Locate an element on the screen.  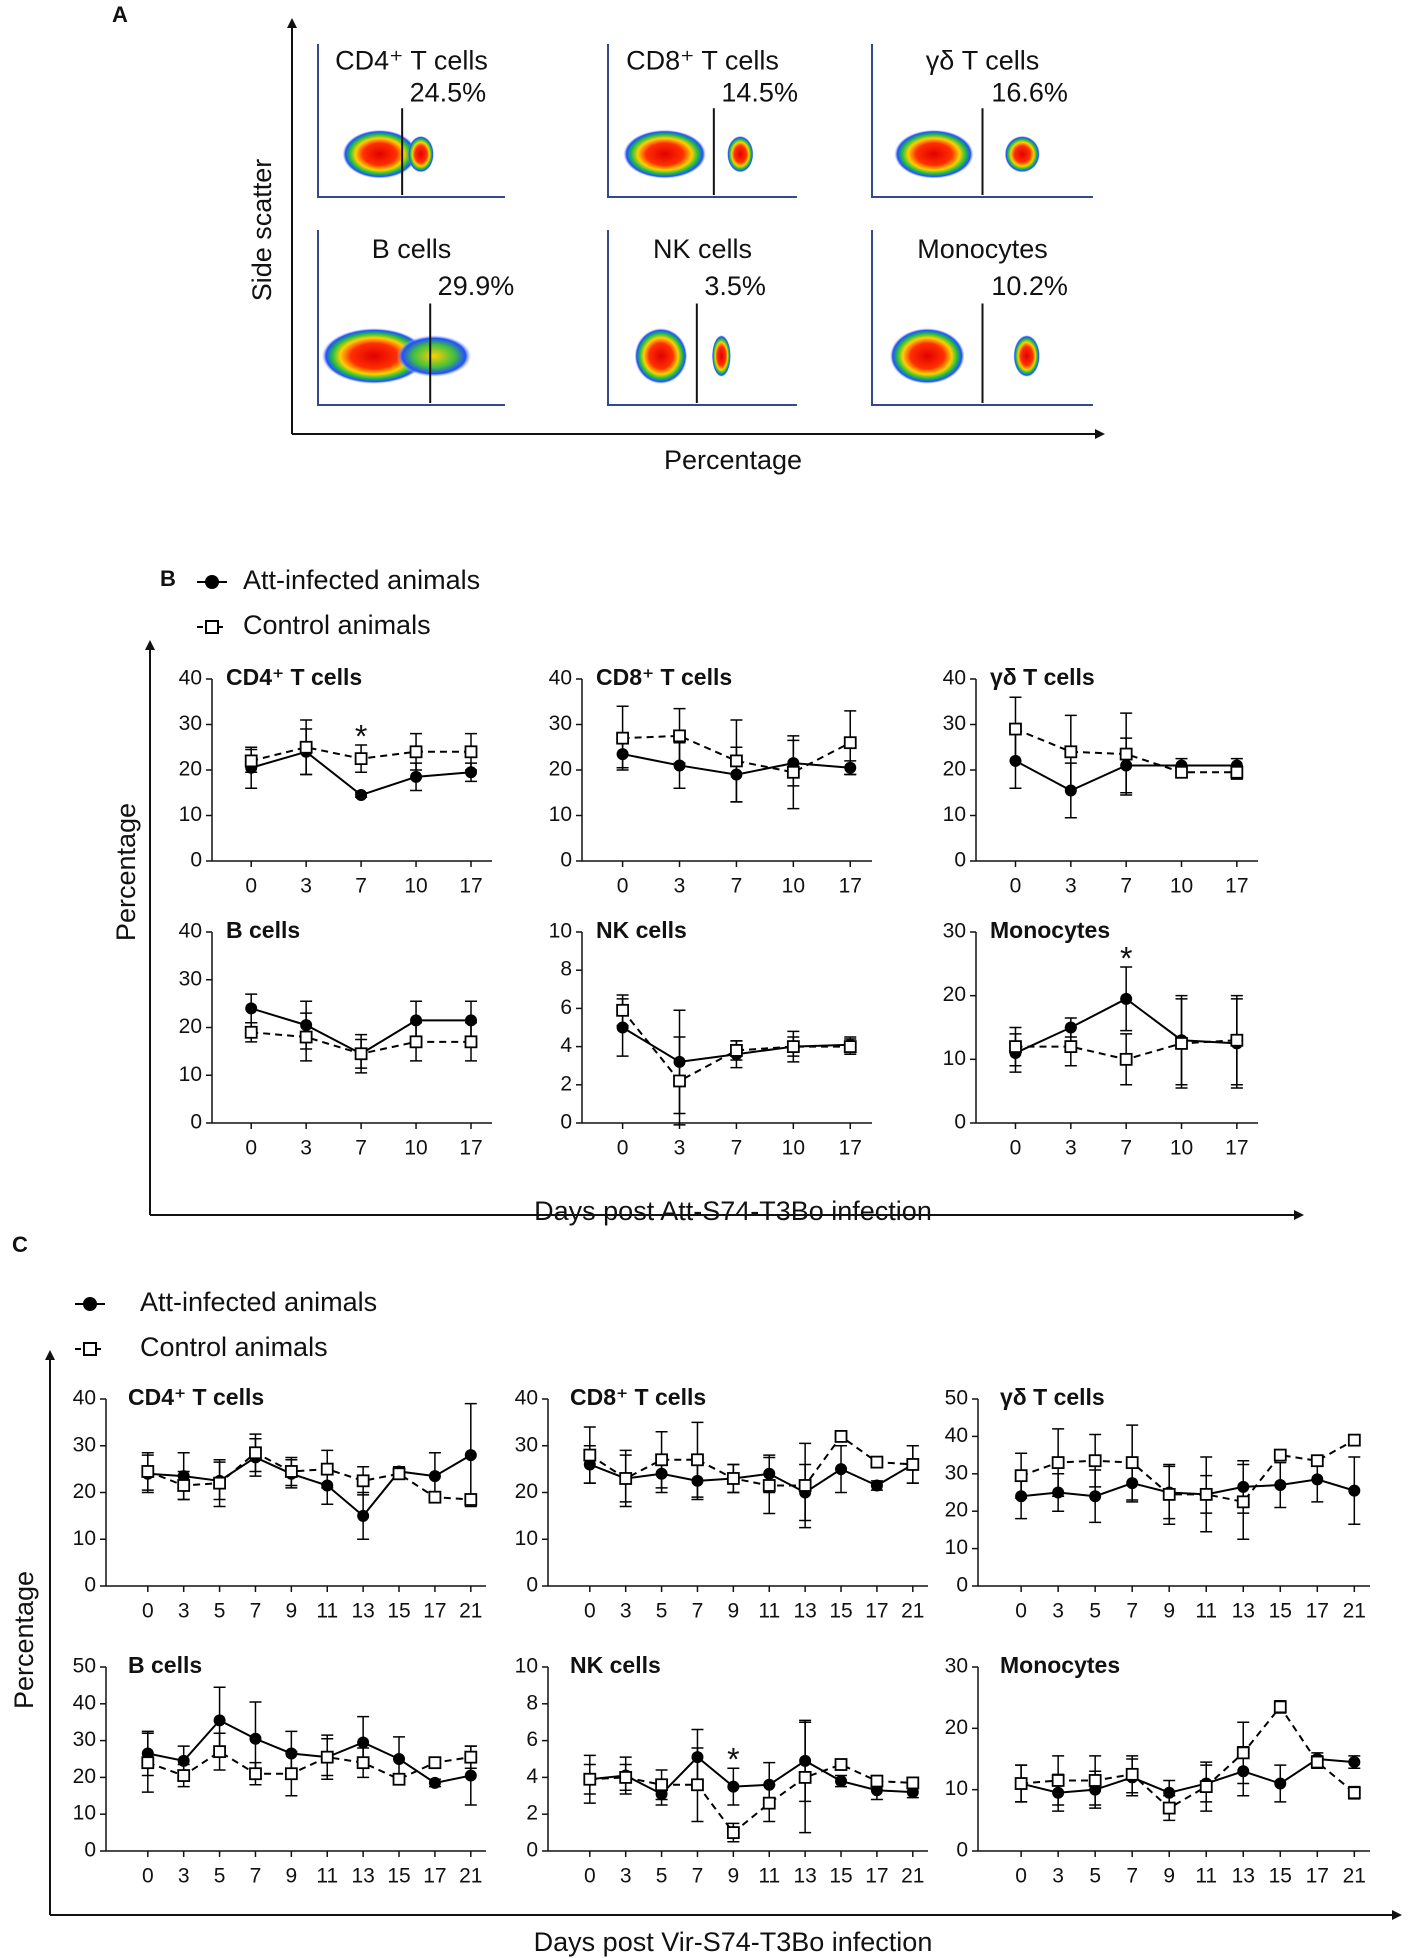
panel-label: C is located at coordinates (20, 1244).